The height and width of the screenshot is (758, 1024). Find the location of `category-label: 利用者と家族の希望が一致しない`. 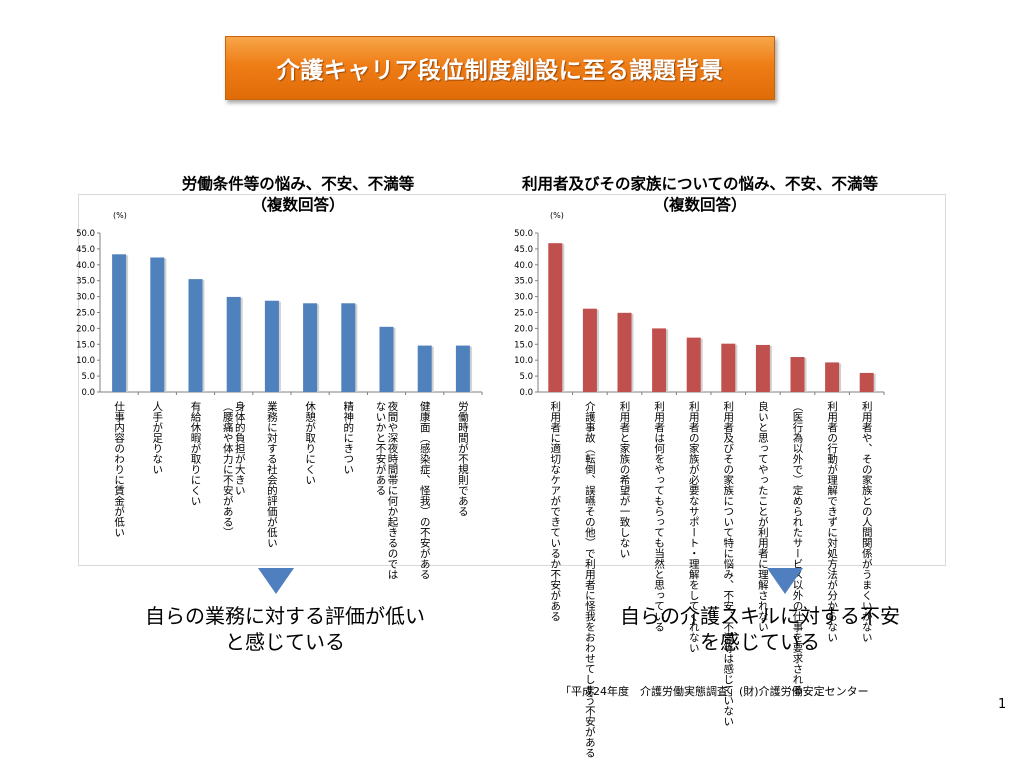

category-label: 利用者と家族の希望が一致しない is located at coordinates (624, 480).